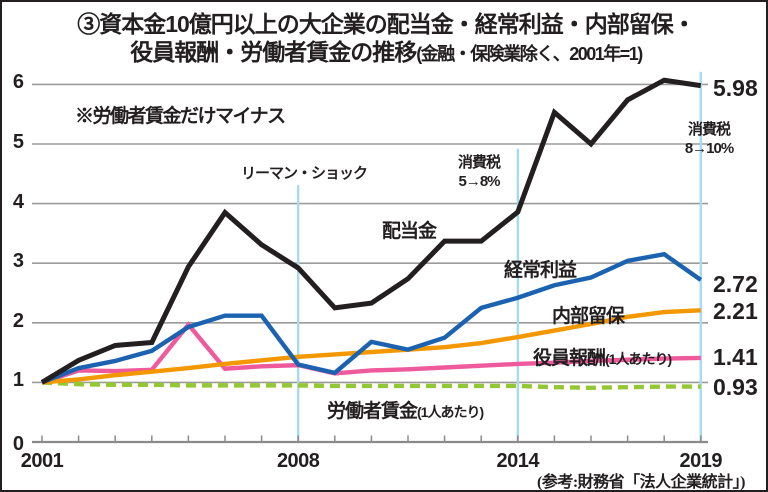 The width and height of the screenshot is (768, 492). I want to click on y-axis-label-2: 2, so click(18, 320).